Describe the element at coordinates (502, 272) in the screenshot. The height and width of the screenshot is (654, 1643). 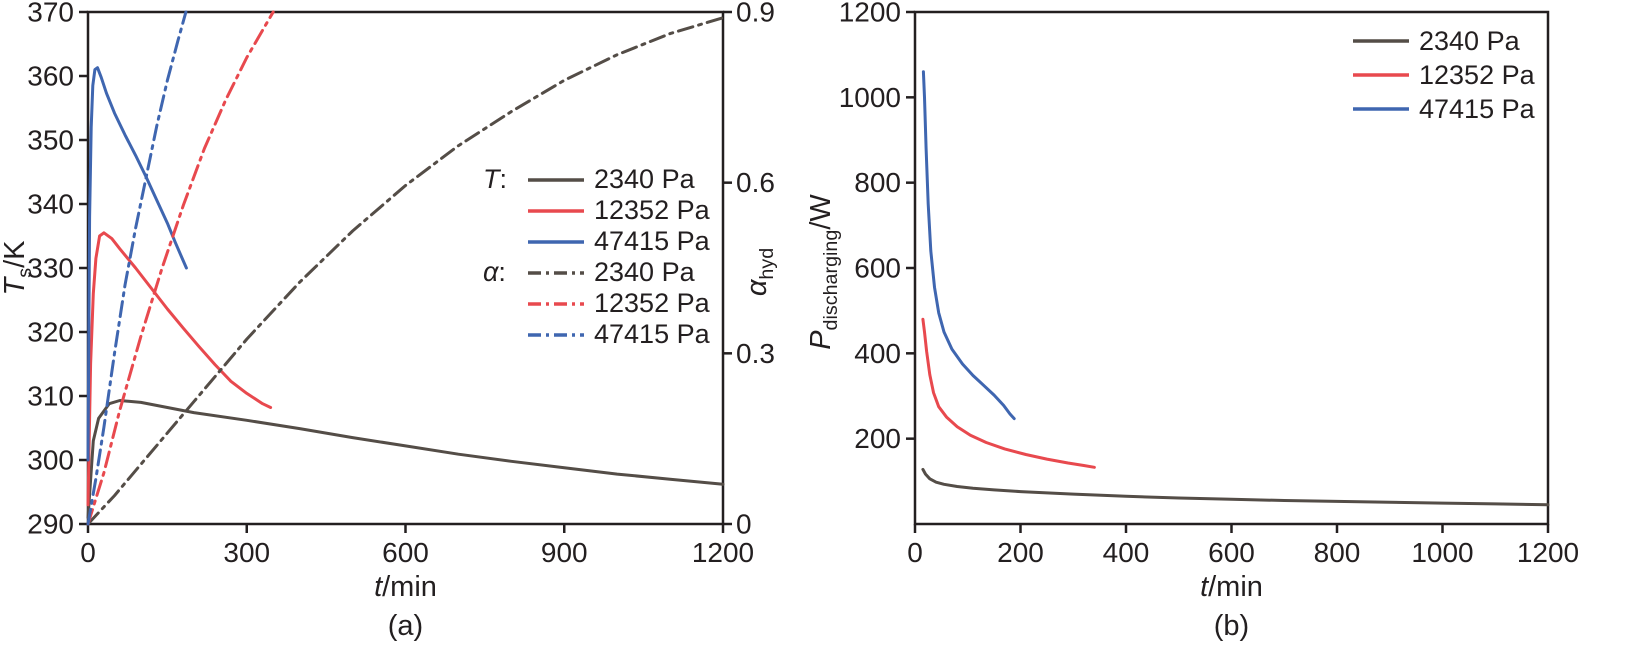
I see `legend-alpha-colon: :` at that location.